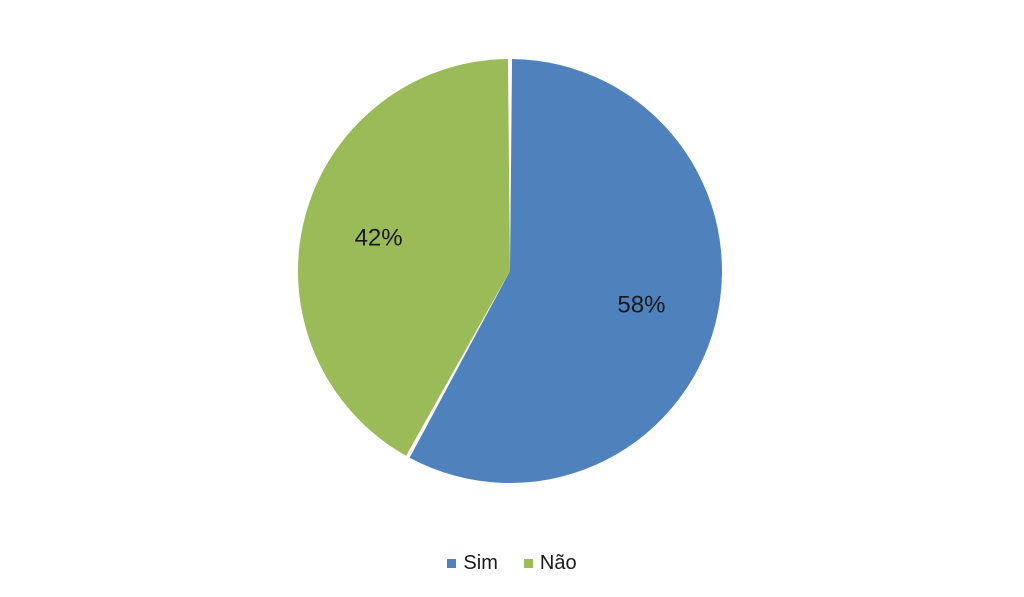  I want to click on chart-legend: Sim Não, so click(512, 563).